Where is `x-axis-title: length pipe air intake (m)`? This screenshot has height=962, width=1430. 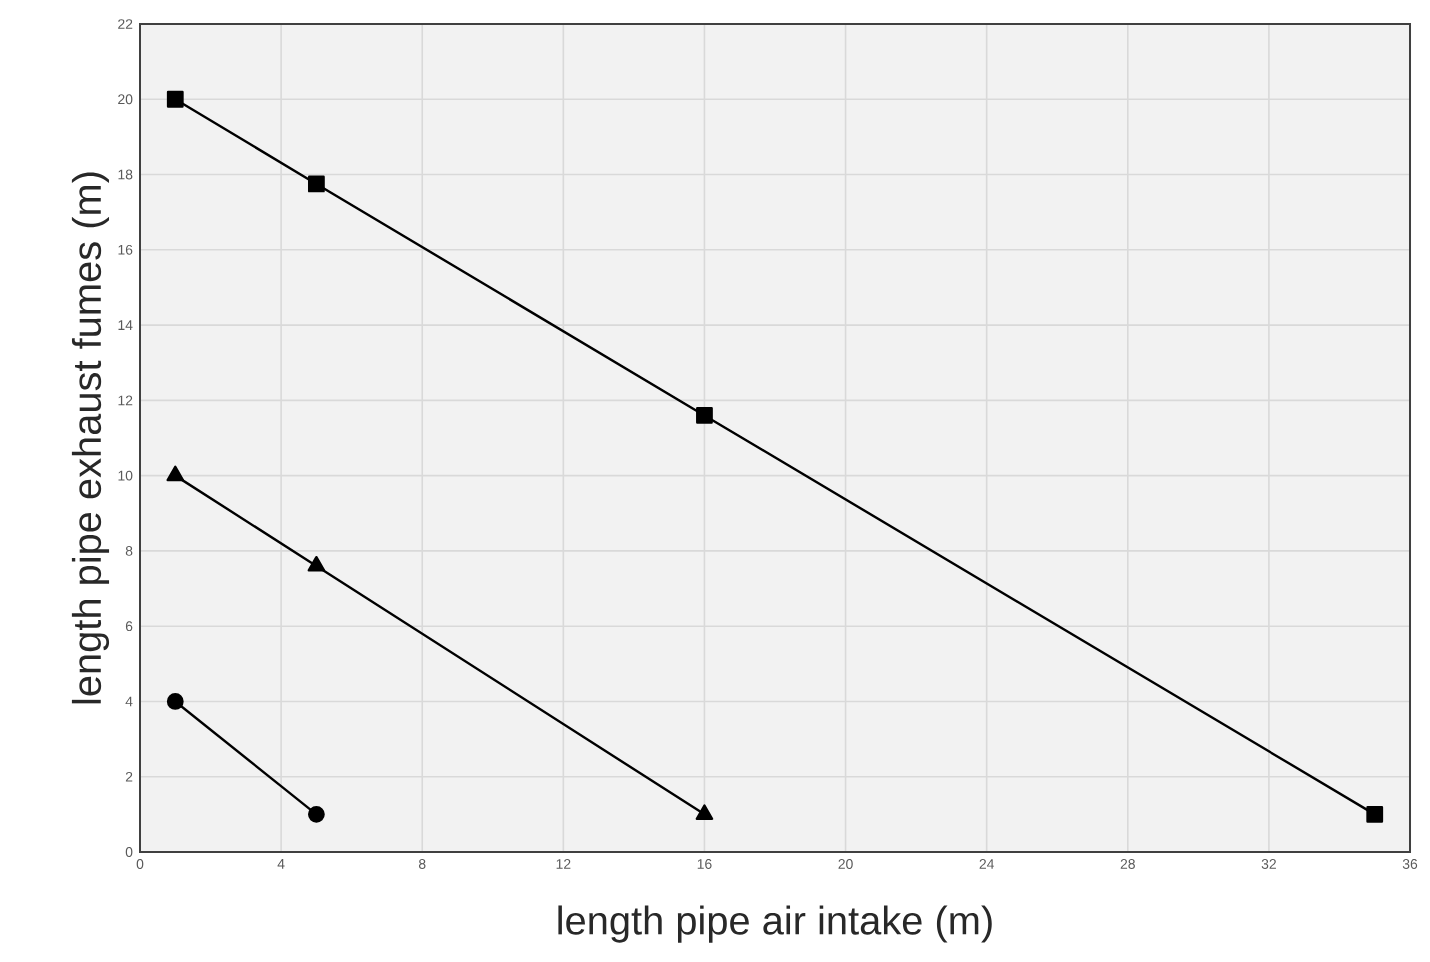
x-axis-title: length pipe air intake (m) is located at coordinates (775, 924).